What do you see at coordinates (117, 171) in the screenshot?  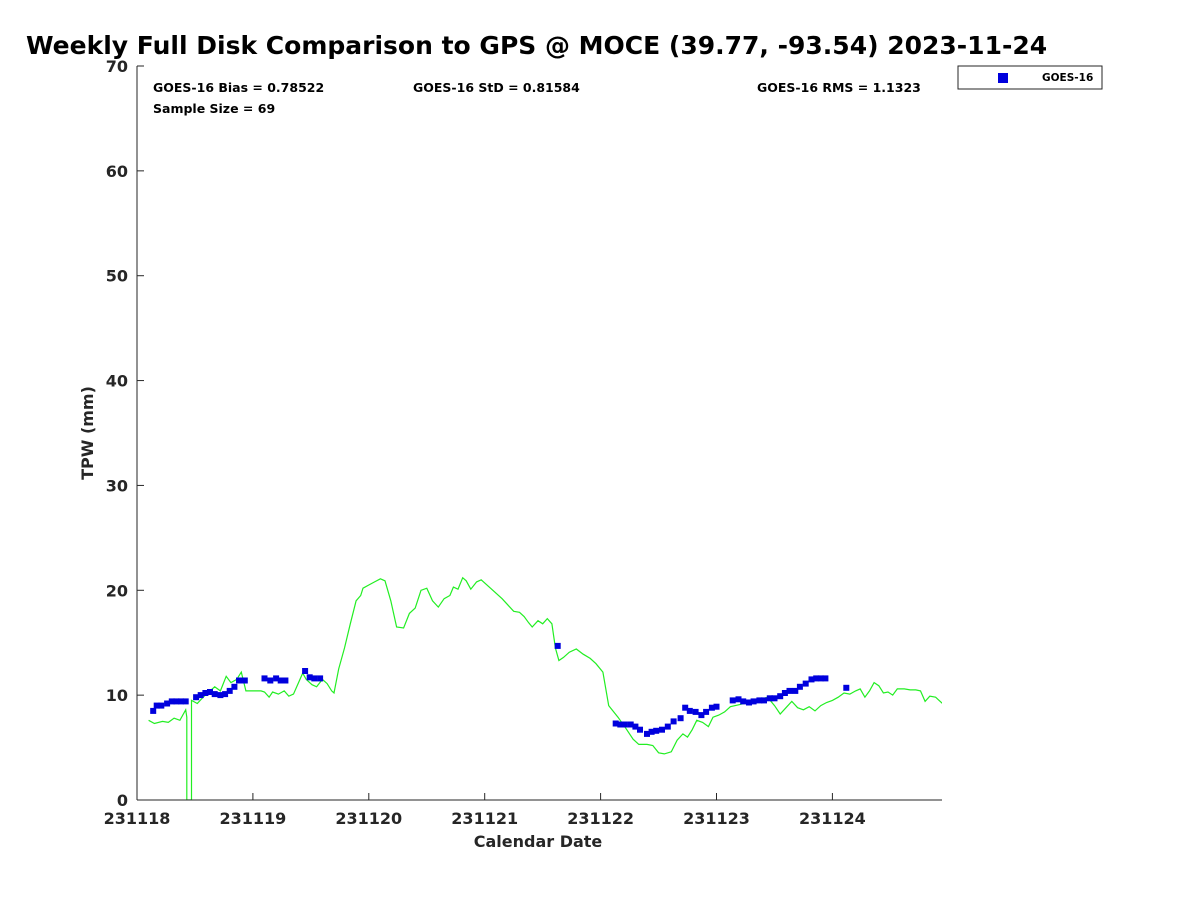 I see `y-tick-label: 60` at bounding box center [117, 171].